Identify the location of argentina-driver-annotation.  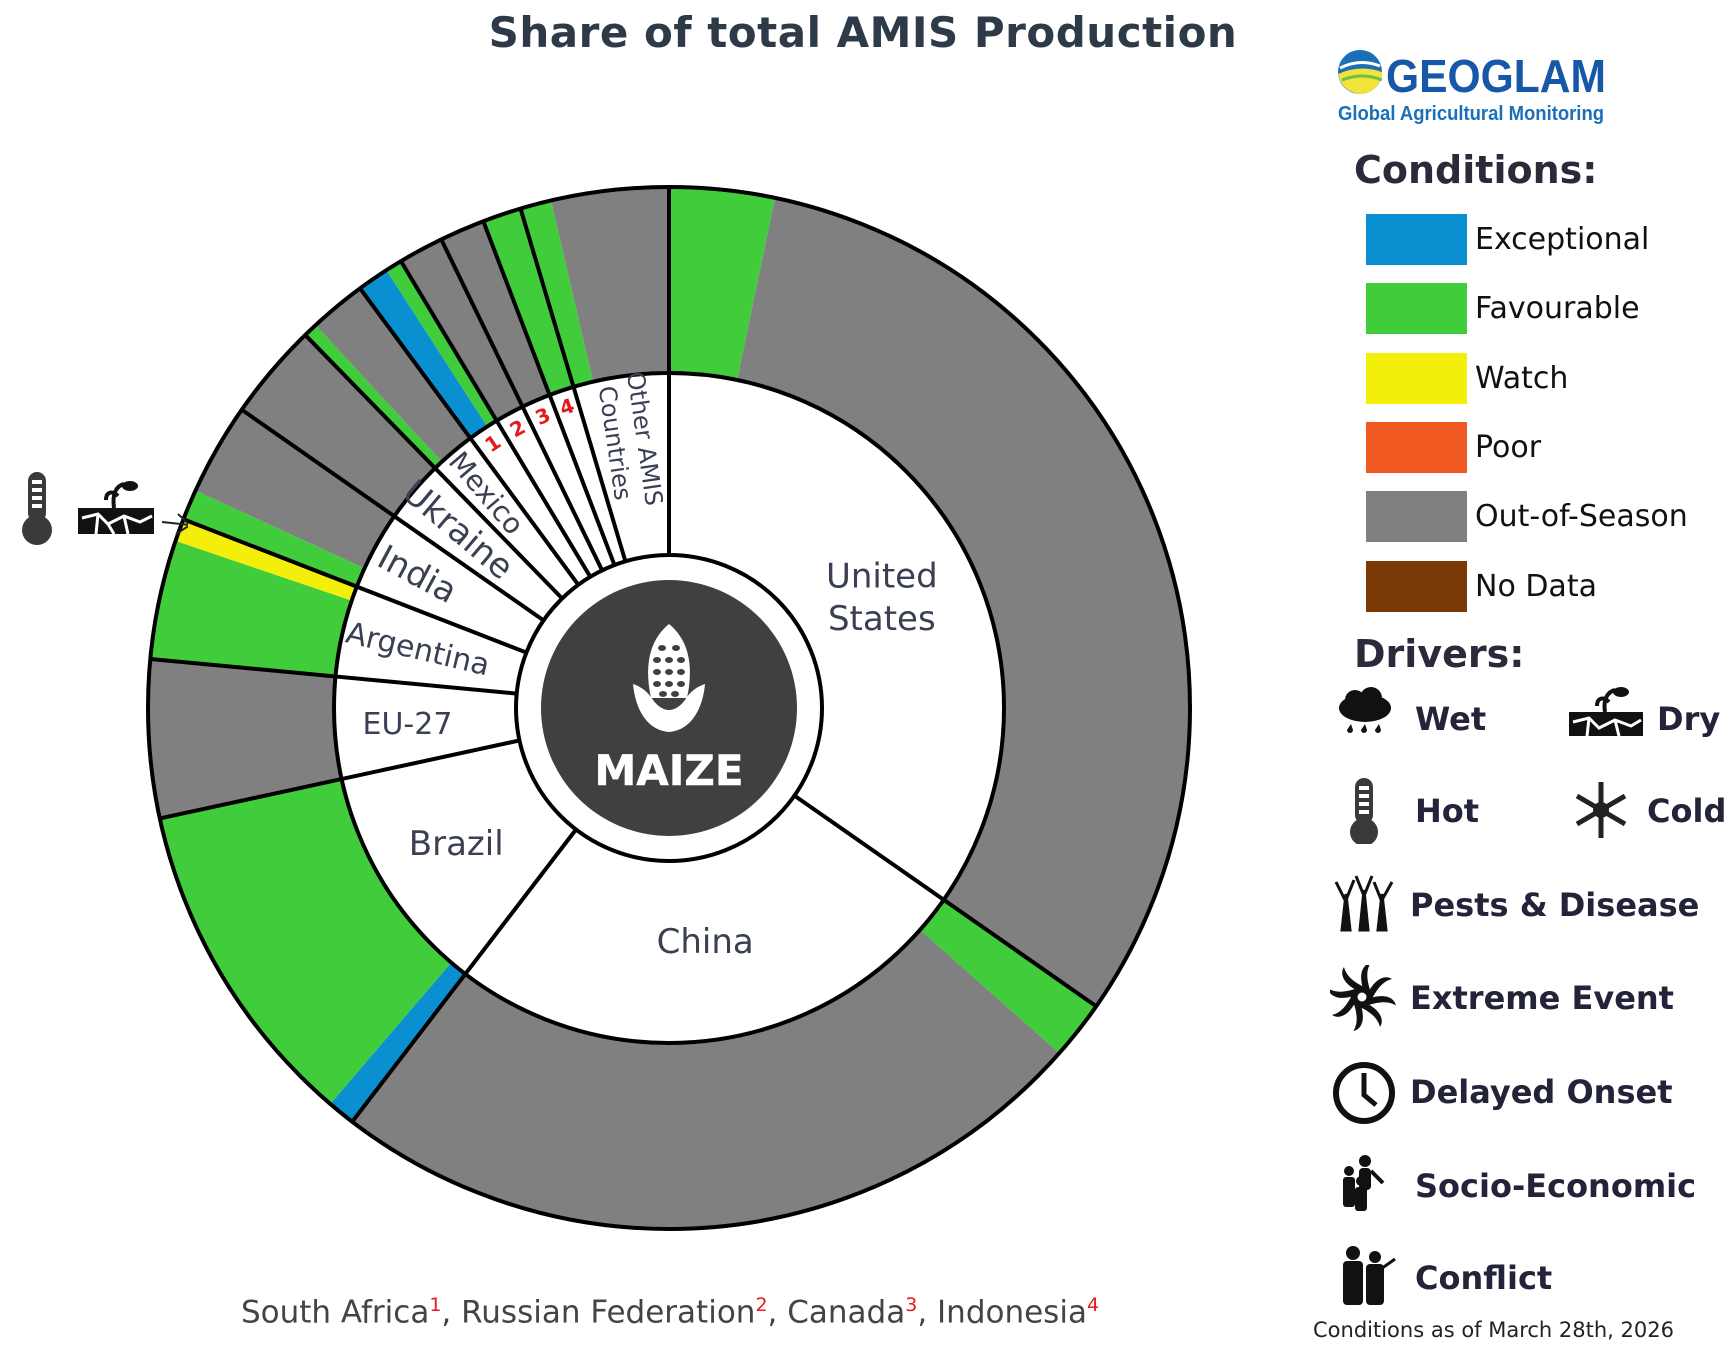
(105, 512).